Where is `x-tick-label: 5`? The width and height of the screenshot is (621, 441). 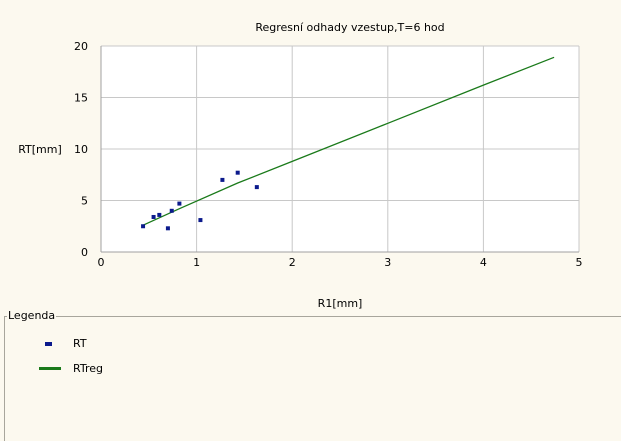
x-tick-label: 5 is located at coordinates (579, 262).